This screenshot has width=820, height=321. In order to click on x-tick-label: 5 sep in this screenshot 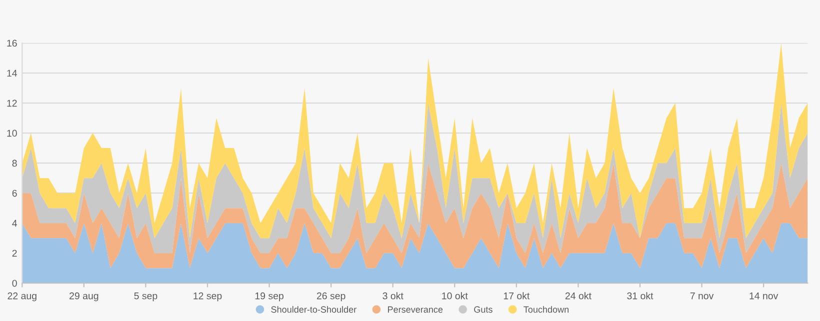, I will do `click(146, 297)`.